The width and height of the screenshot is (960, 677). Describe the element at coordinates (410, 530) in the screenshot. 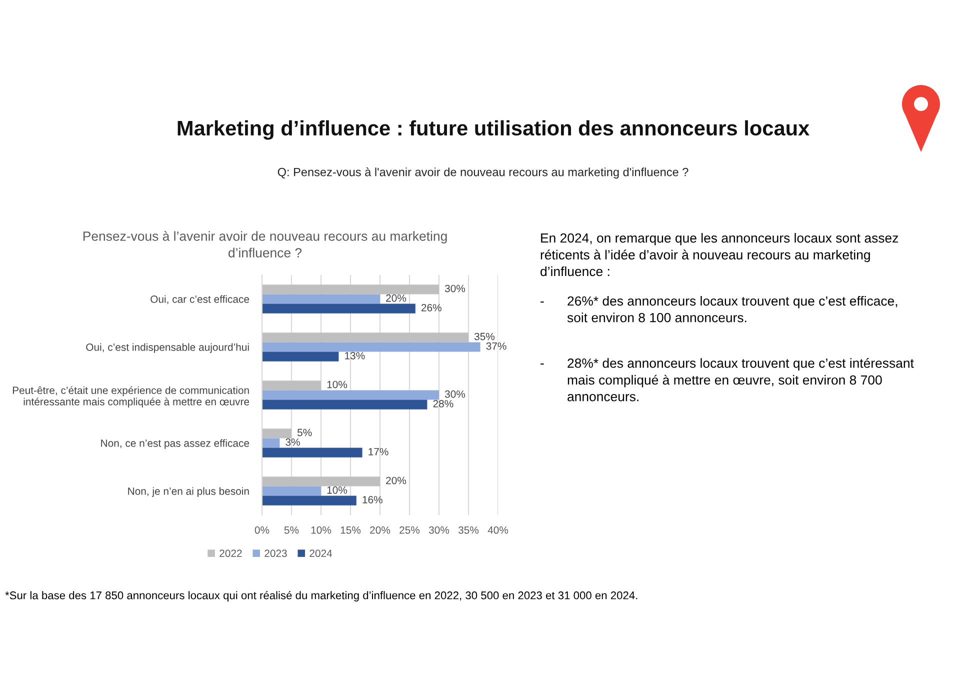

I see `x-tick-label: 25%` at that location.